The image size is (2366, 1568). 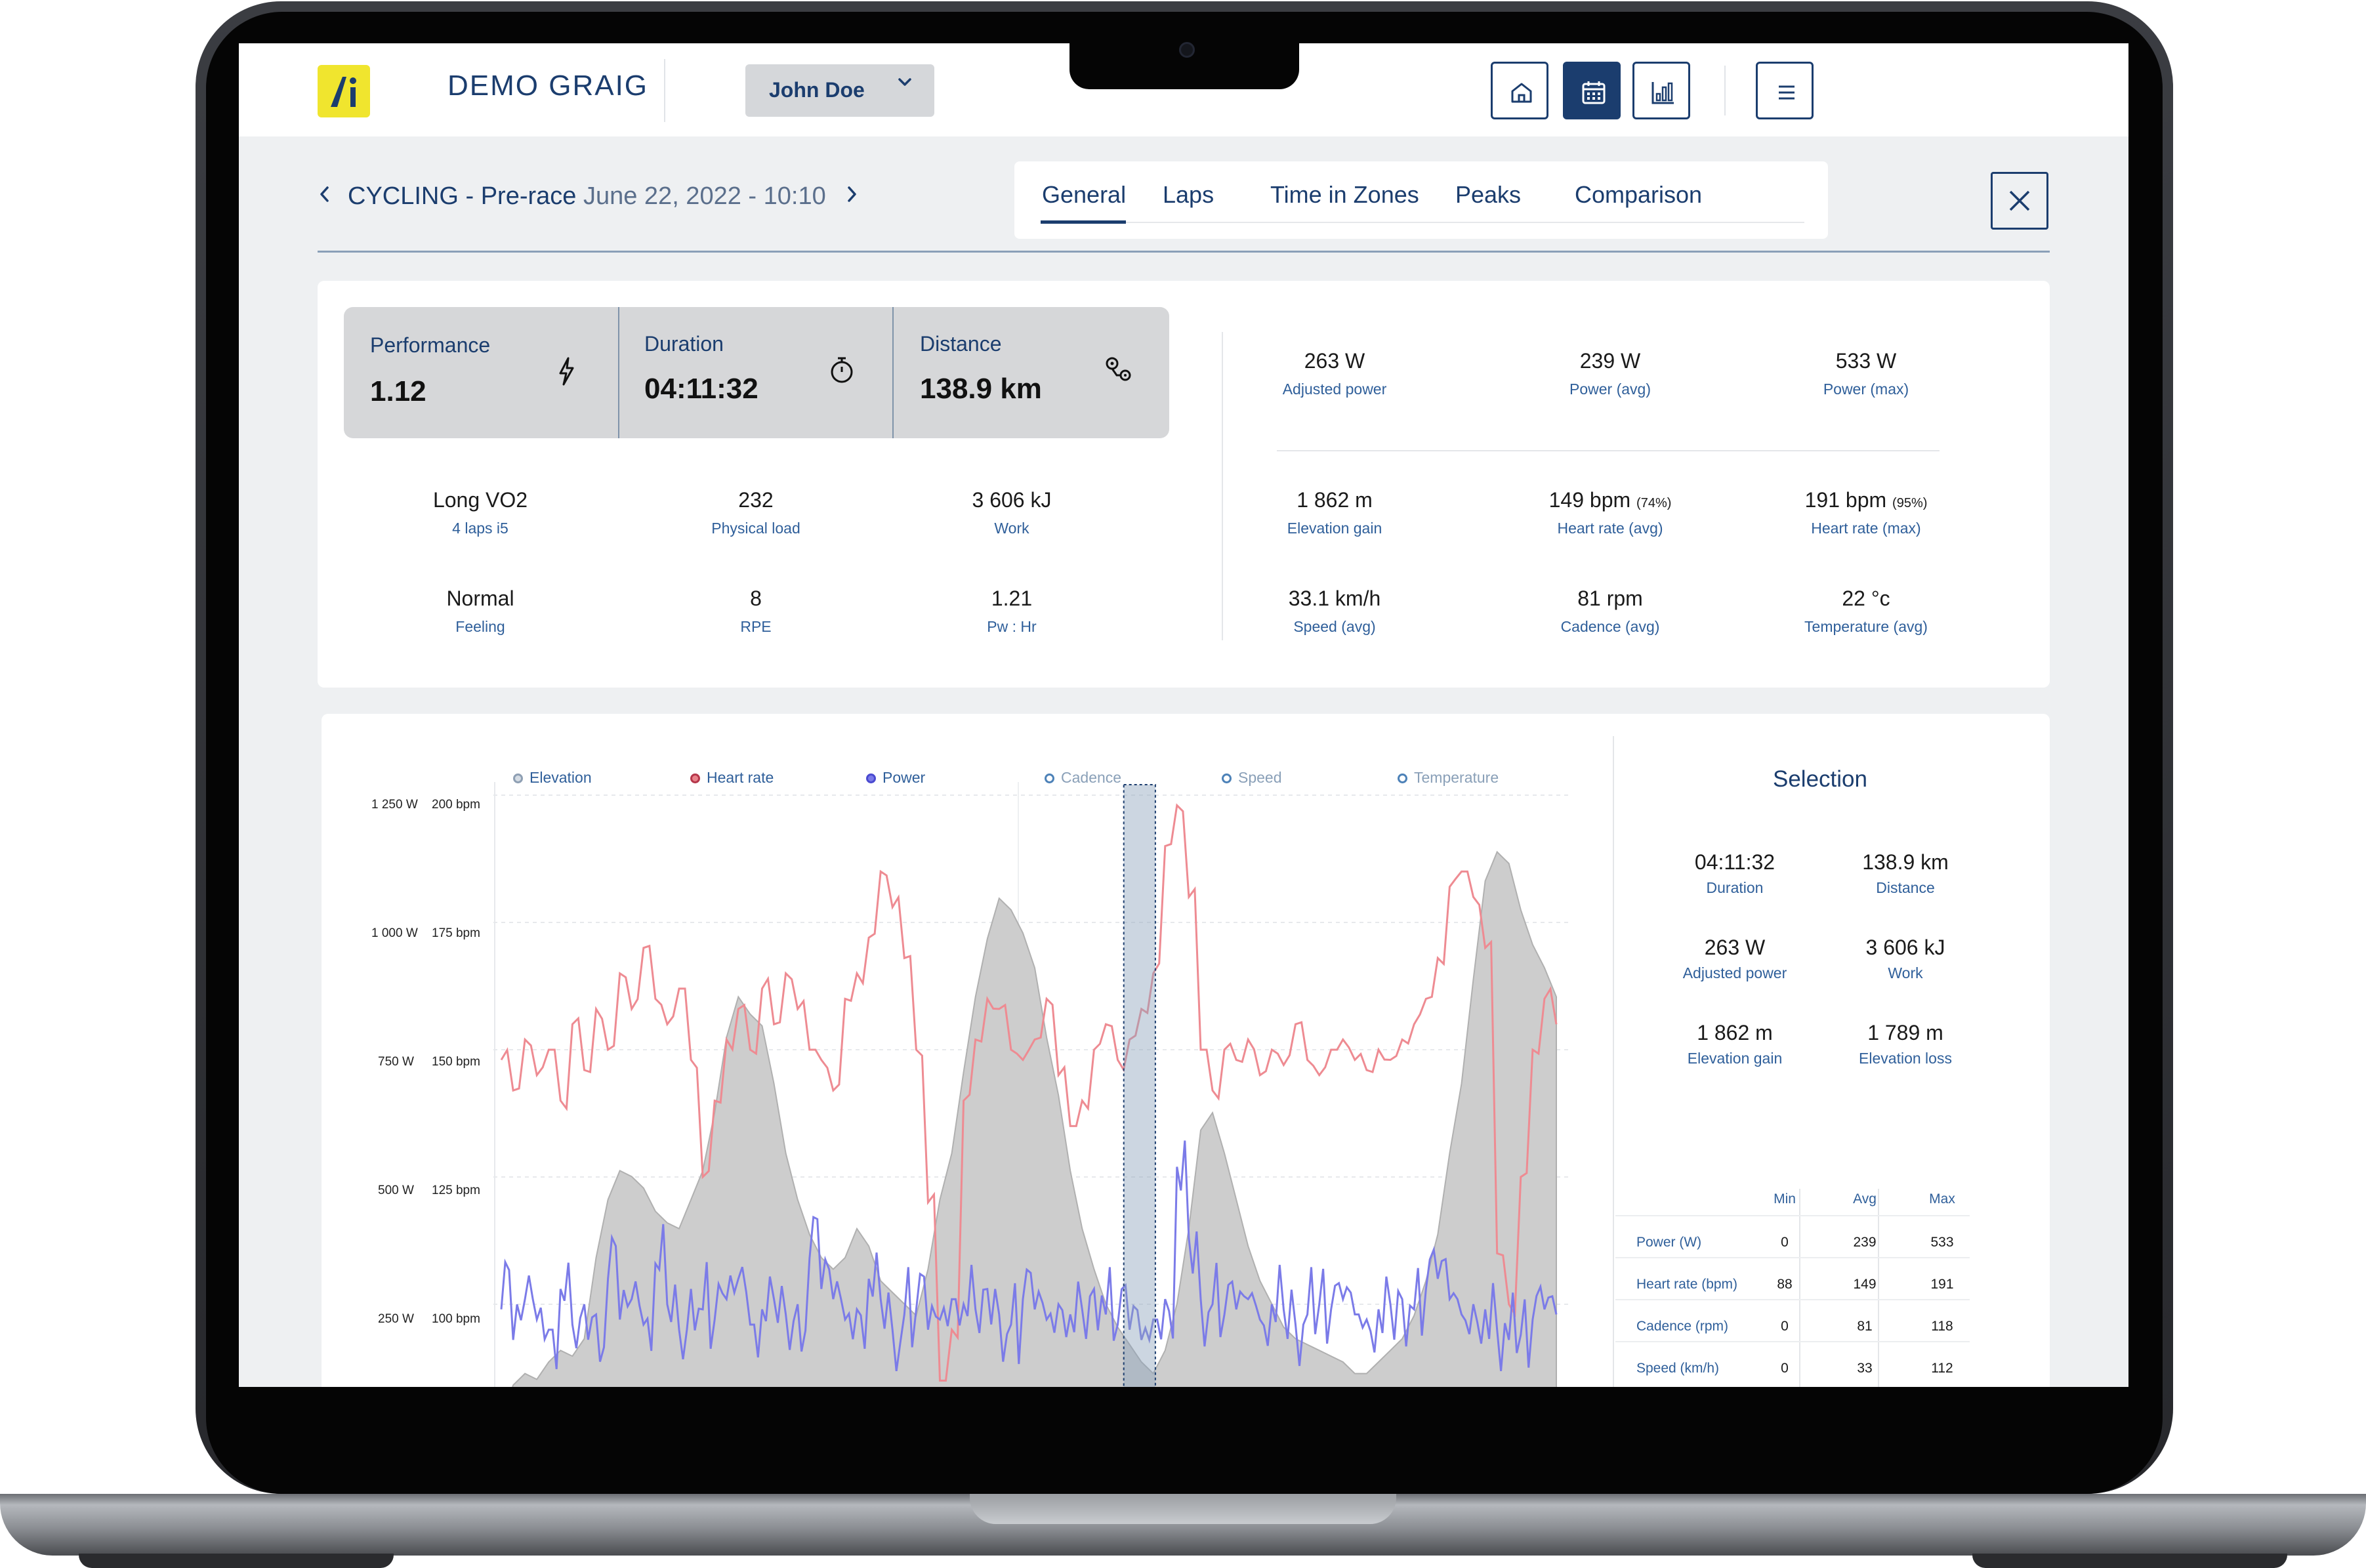 I want to click on header-divider-line, so click(x=1184, y=252).